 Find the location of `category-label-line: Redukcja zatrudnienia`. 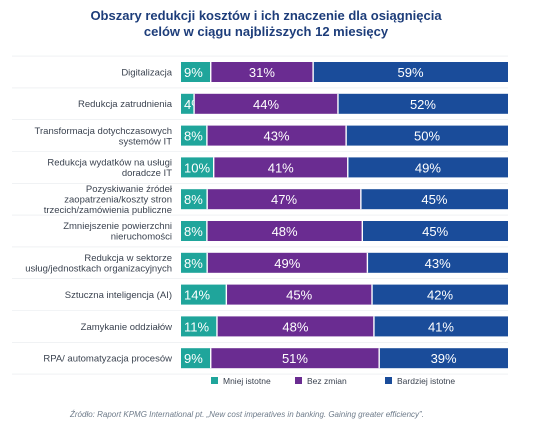

category-label-line: Redukcja zatrudnienia is located at coordinates (125, 104).